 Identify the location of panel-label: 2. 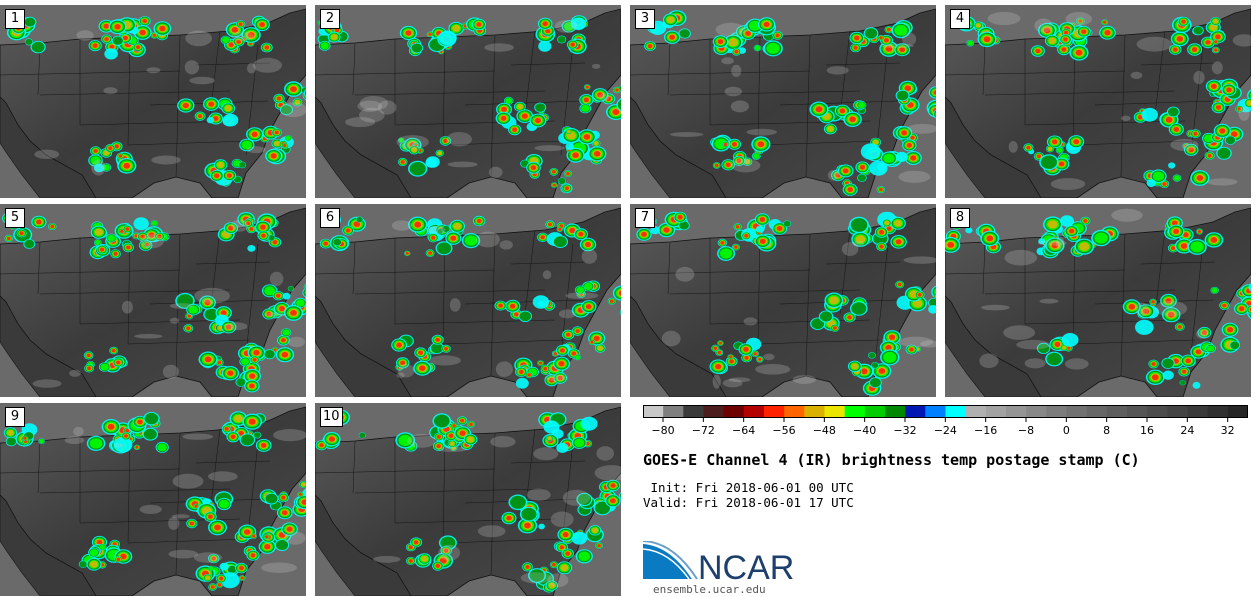
(330, 19).